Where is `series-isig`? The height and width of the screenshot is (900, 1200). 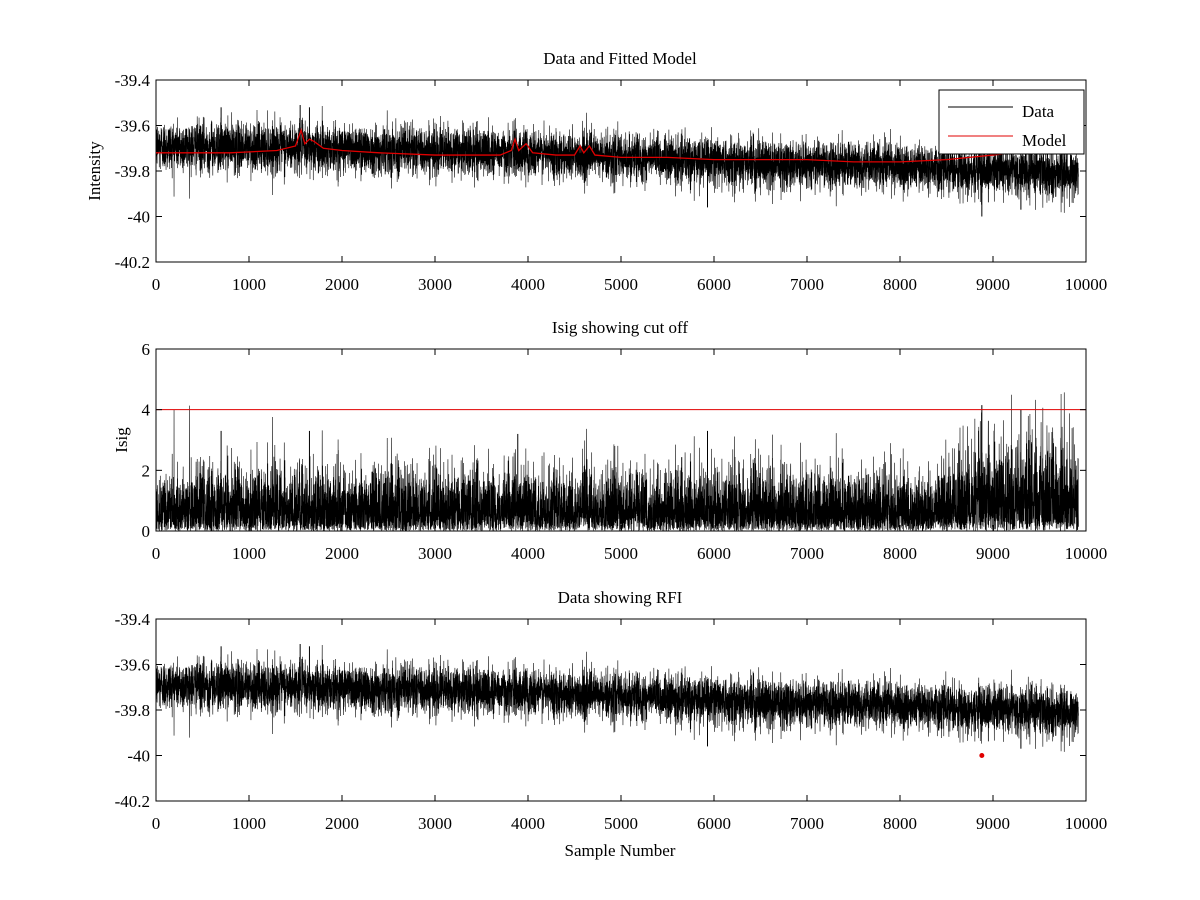
series-isig is located at coordinates (617, 461).